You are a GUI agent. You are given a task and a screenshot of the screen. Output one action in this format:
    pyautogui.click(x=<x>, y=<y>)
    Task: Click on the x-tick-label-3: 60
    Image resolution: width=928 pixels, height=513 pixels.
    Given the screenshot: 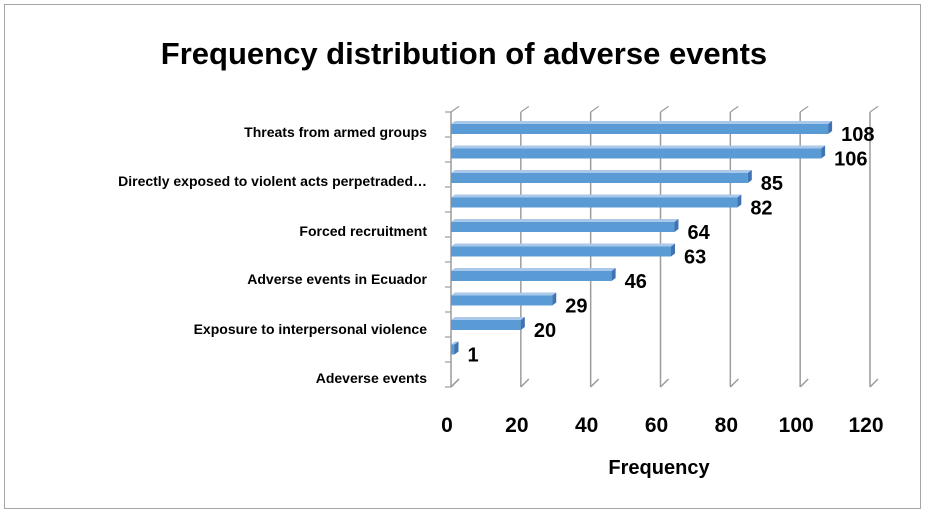 What is the action you would take?
    pyautogui.click(x=656, y=425)
    